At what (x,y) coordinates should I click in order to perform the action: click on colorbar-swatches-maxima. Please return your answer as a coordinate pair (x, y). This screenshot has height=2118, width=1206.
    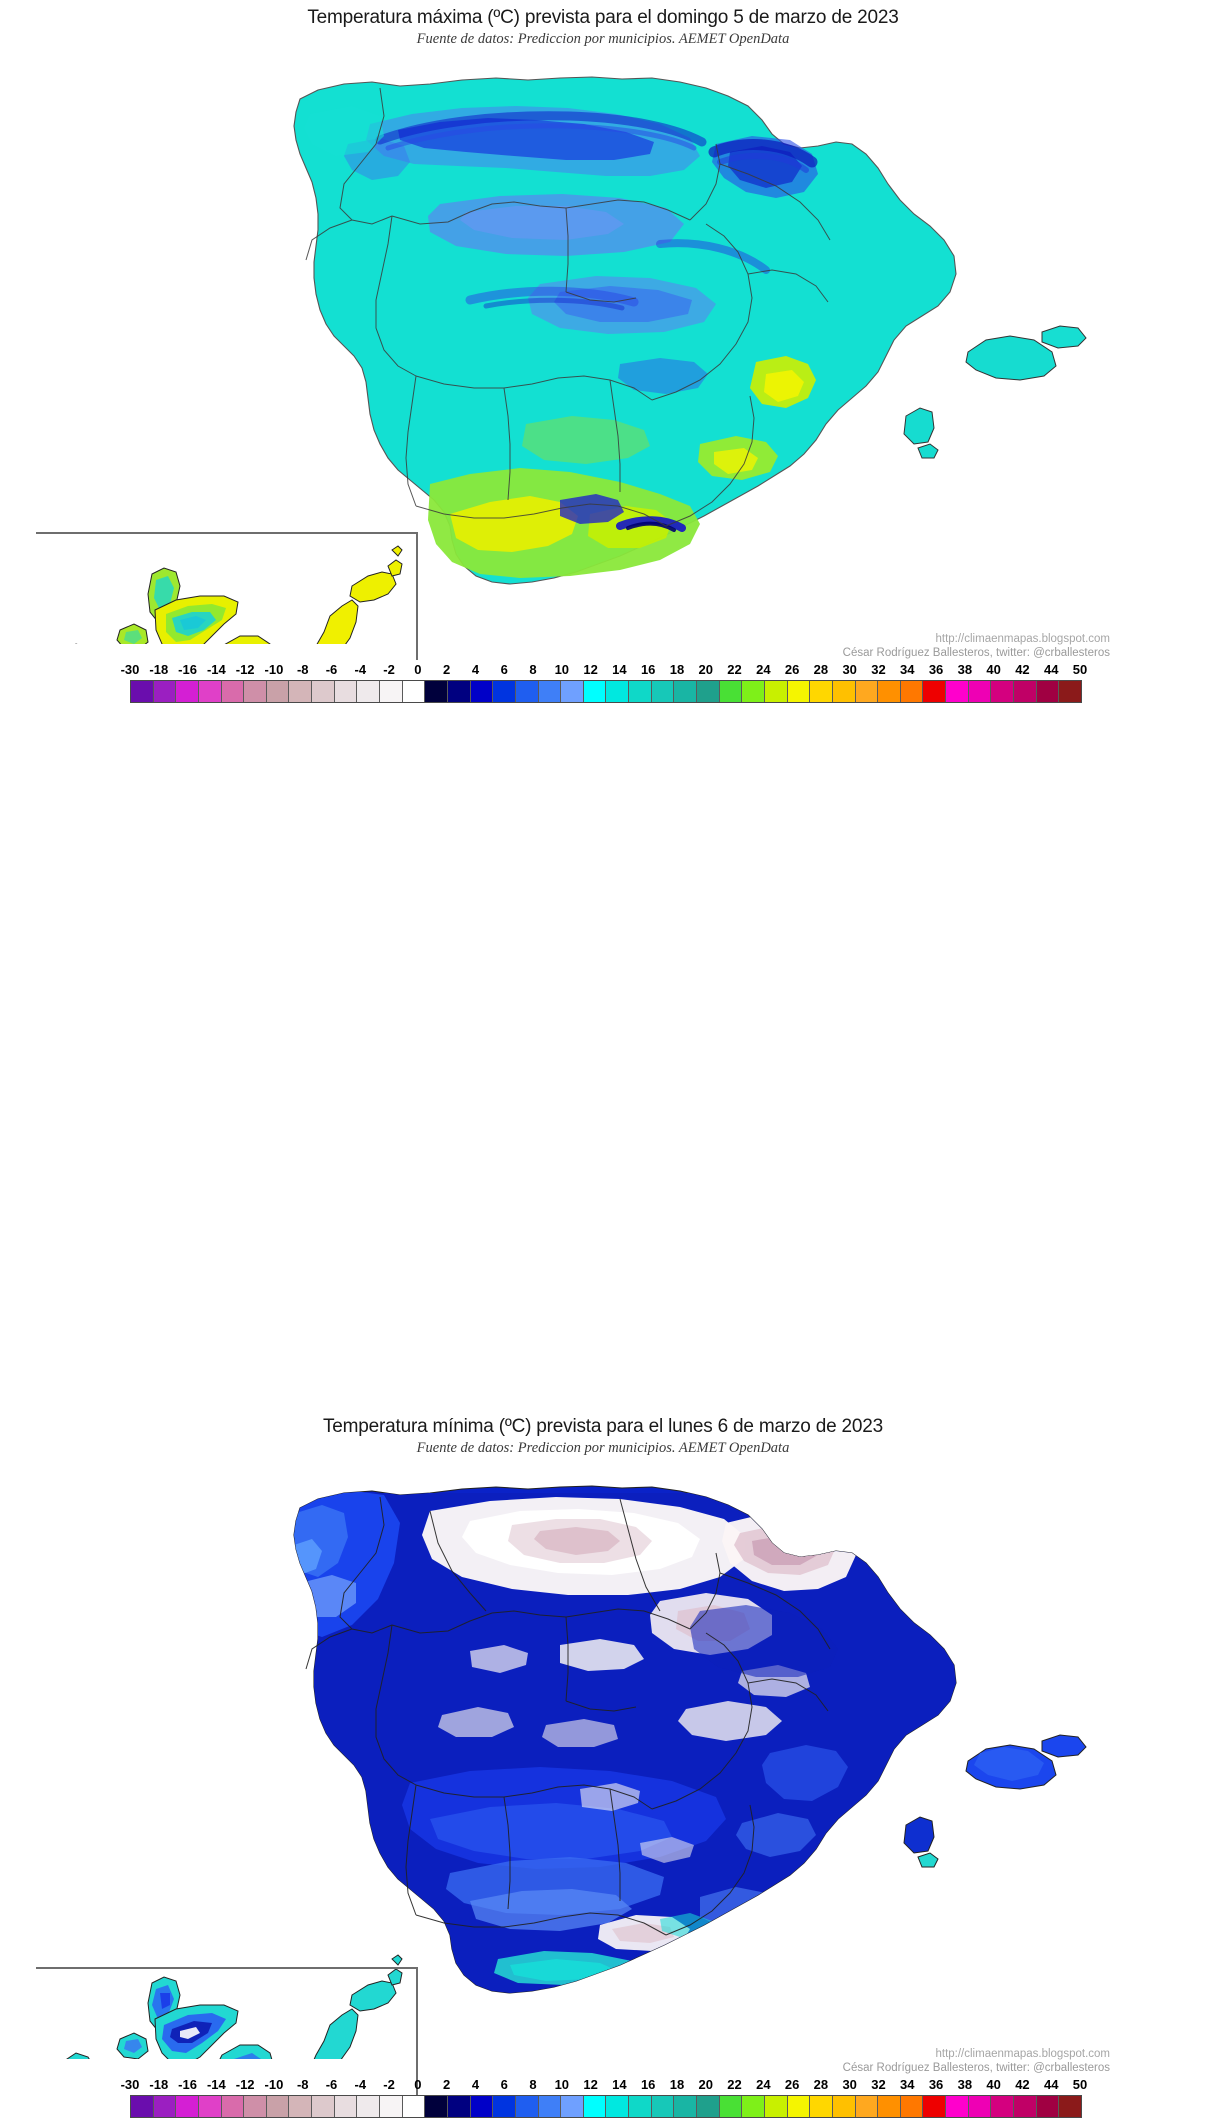
    Looking at the image, I should click on (606, 691).